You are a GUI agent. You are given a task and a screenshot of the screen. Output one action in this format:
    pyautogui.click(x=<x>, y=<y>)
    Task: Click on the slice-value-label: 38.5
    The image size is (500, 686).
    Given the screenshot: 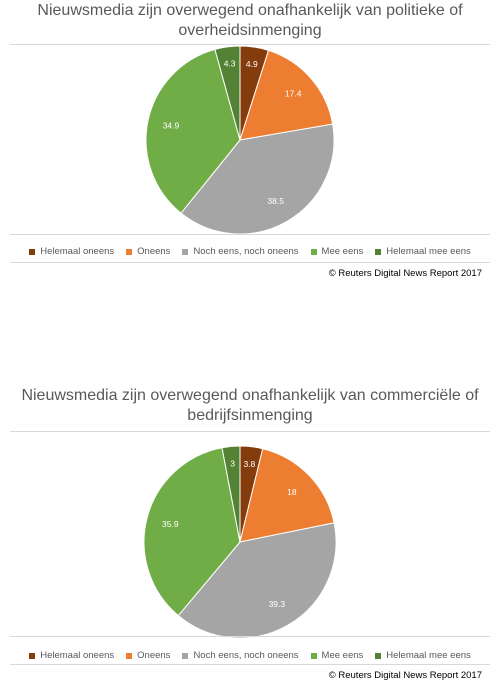 What is the action you would take?
    pyautogui.click(x=275, y=201)
    